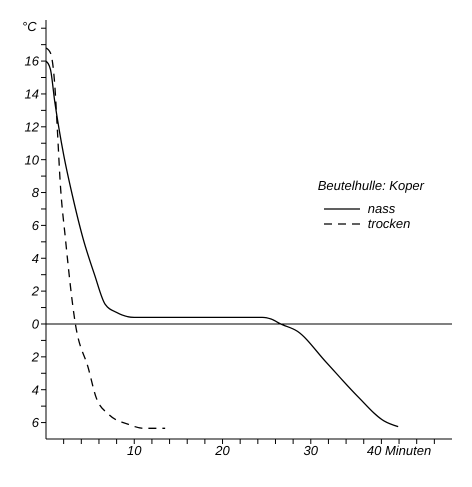 This screenshot has width=472, height=487. What do you see at coordinates (311, 450) in the screenshot?
I see `x-tick-label: 30` at bounding box center [311, 450].